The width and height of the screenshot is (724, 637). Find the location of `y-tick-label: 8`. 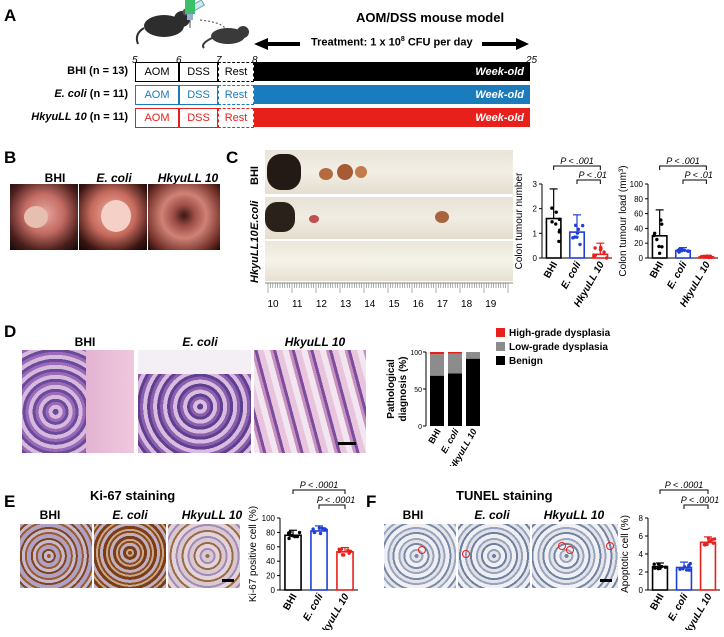

y-tick-label: 8 is located at coordinates (641, 518).